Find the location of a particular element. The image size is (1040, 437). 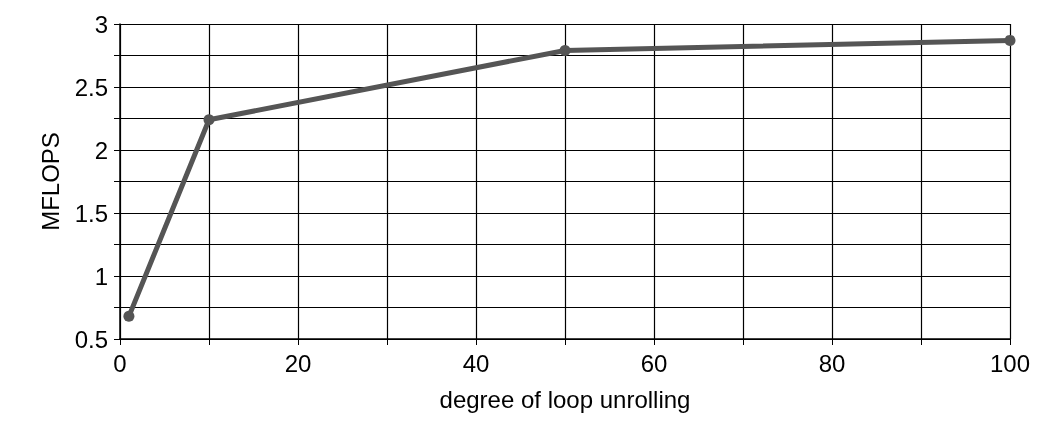

y-tick-label: 3 is located at coordinates (101, 24).